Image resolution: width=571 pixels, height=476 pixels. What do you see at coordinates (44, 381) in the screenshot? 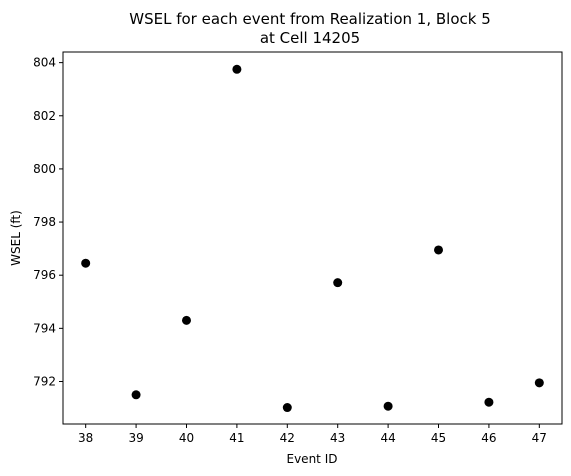
I see `y-tick-label: 792` at bounding box center [44, 381].